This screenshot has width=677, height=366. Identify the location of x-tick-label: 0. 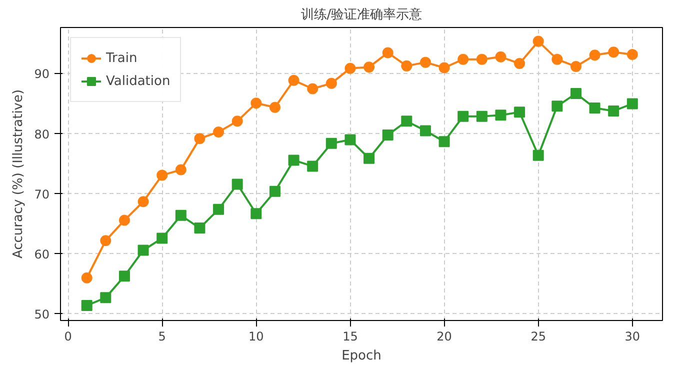
(68, 337).